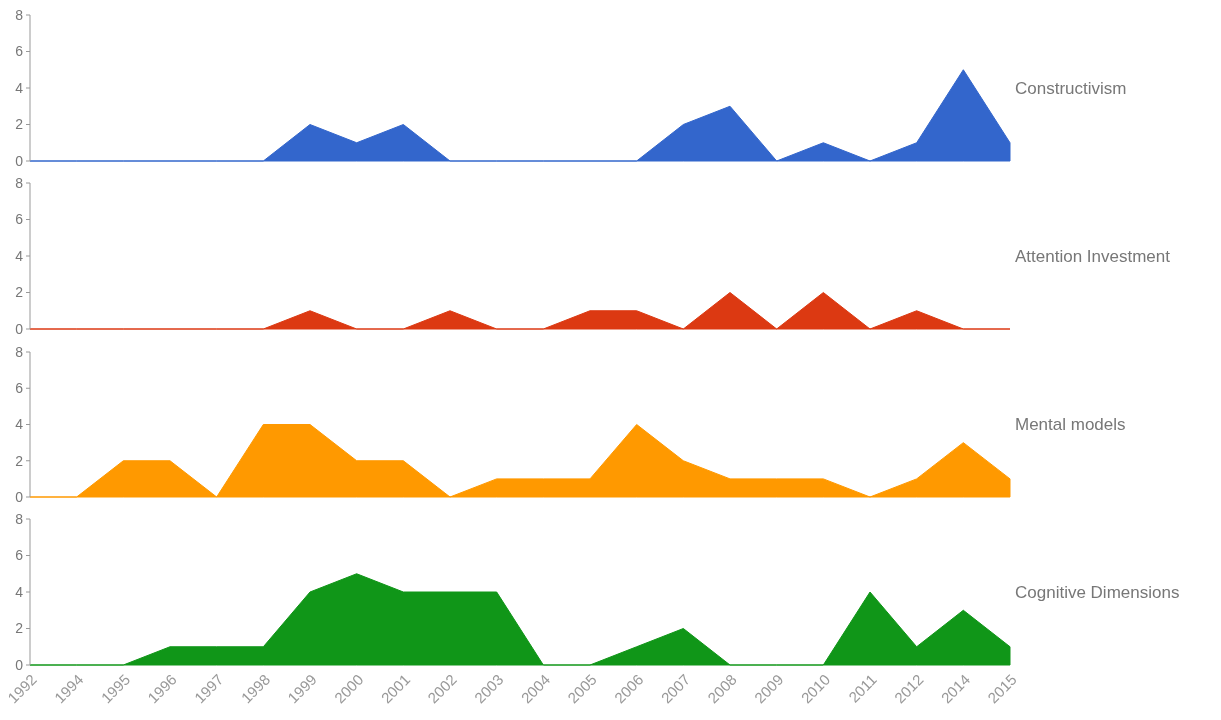 Image resolution: width=1221 pixels, height=720 pixels. What do you see at coordinates (1097, 592) in the screenshot?
I see `text: Cognitive Dimensions` at bounding box center [1097, 592].